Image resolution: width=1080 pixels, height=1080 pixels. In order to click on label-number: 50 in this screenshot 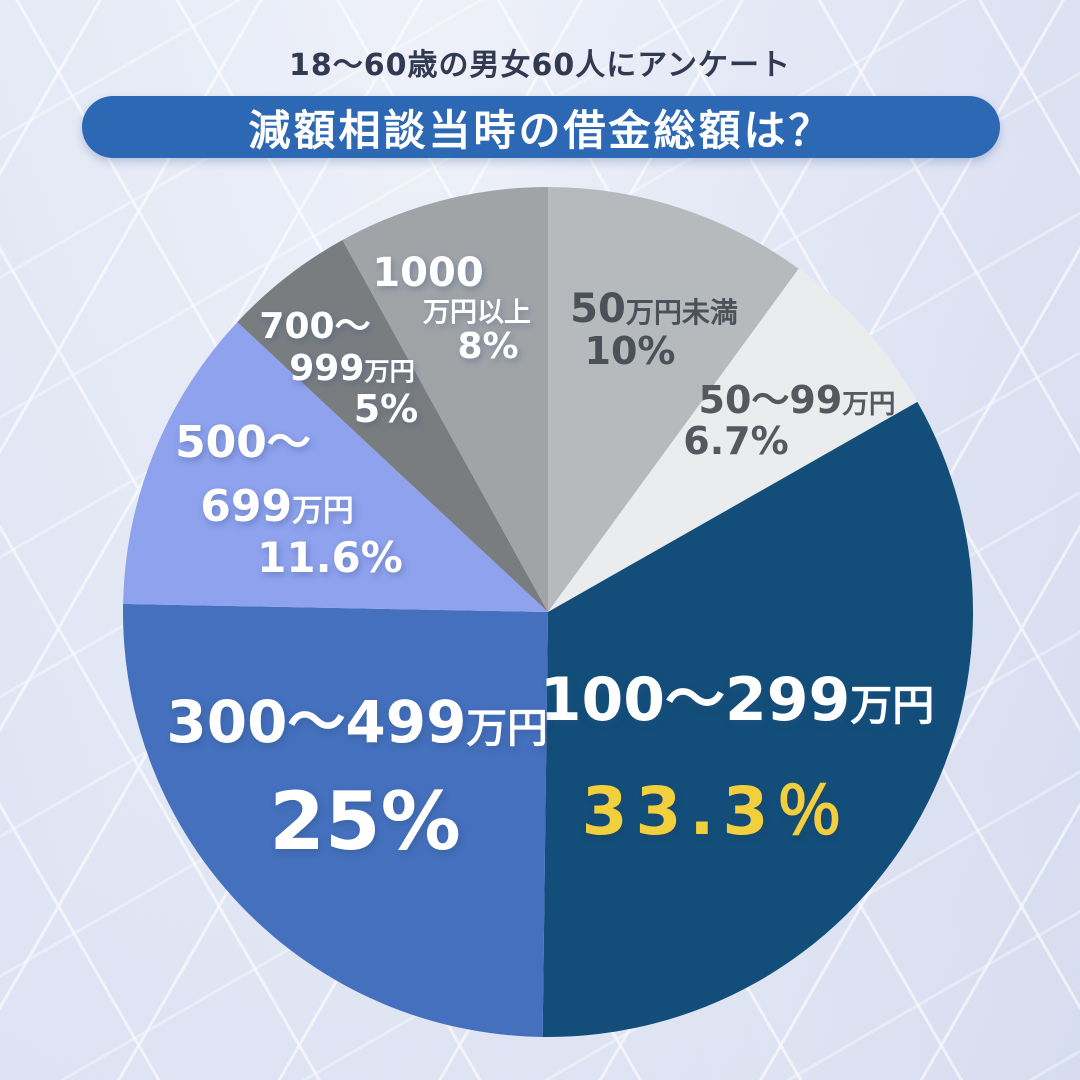, I will do `click(598, 309)`.